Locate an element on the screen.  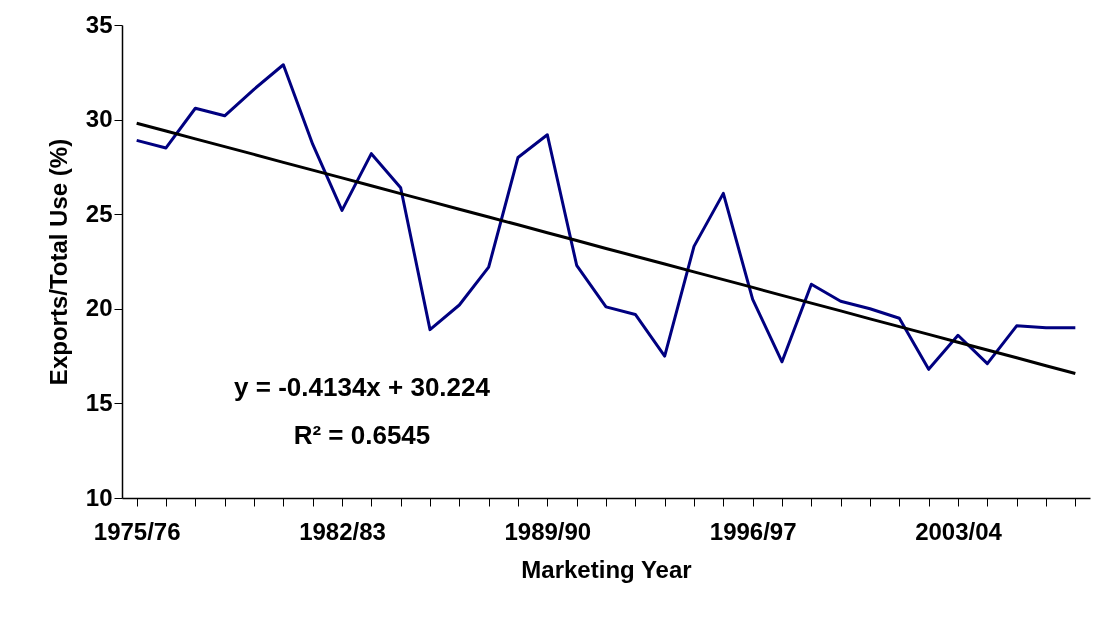
y-tick-label: 25 is located at coordinates (99, 213).